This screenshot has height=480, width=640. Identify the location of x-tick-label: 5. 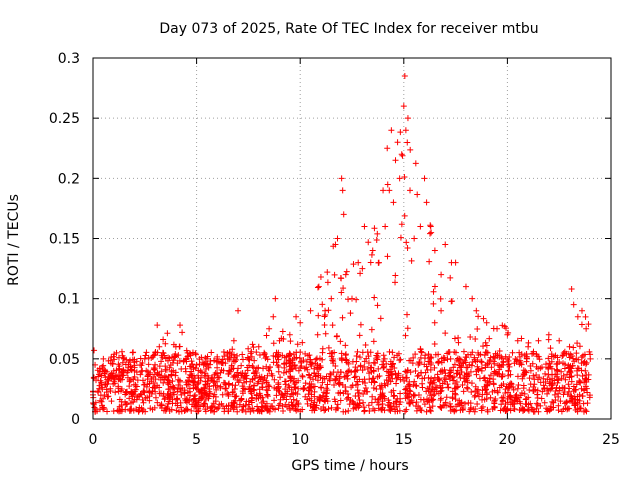
(196, 440).